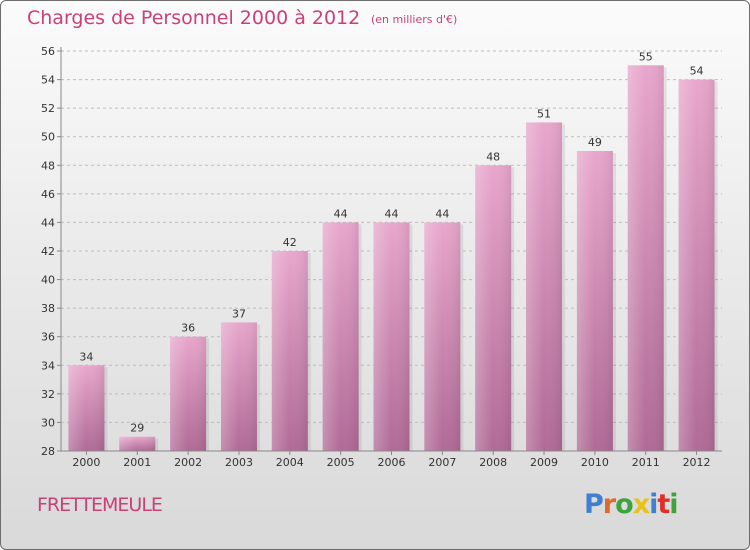  I want to click on chart-title: Charges de Personnel 2000 à 2012, so click(194, 18).